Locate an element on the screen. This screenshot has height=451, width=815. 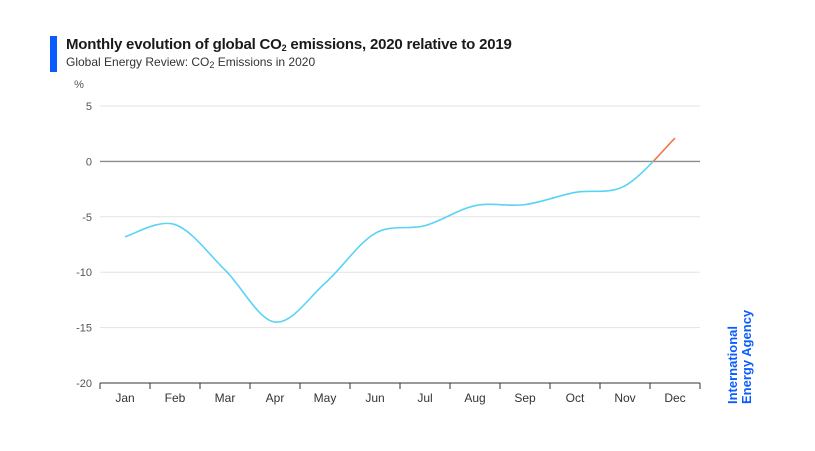
y-tick-label: -5 is located at coordinates (87, 218).